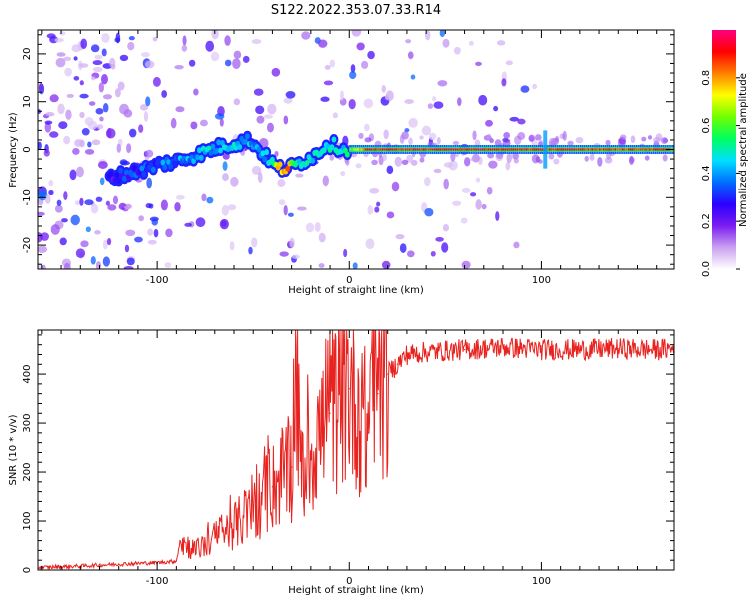  What do you see at coordinates (724, 149) in the screenshot?
I see `colorbar-gradient` at bounding box center [724, 149].